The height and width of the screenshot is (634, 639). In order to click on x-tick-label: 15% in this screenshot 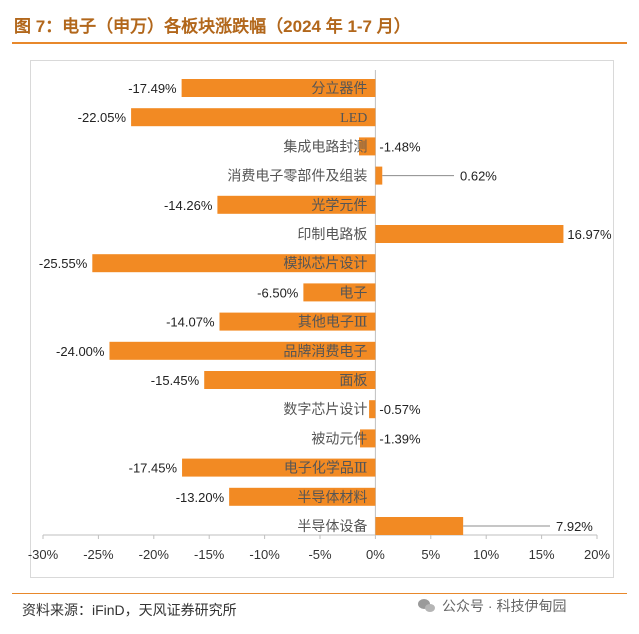, I will do `click(542, 554)`.